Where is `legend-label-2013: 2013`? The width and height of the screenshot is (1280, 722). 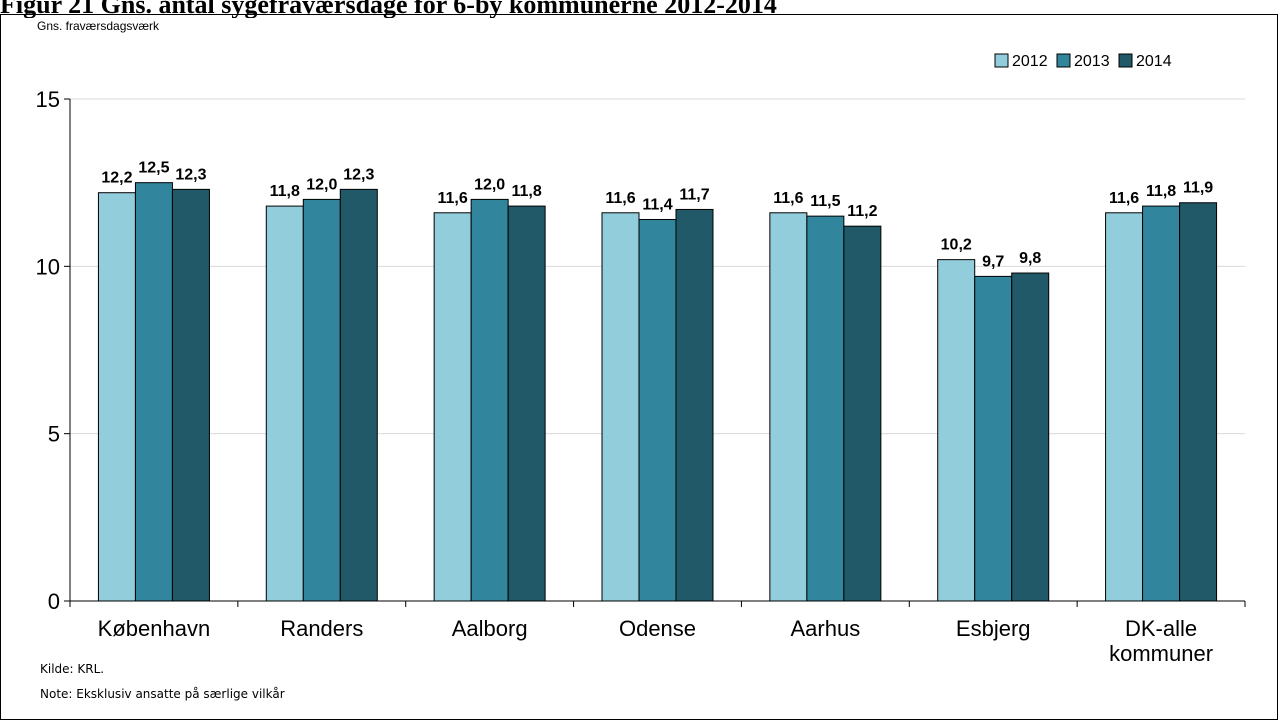
legend-label-2013: 2013 is located at coordinates (1092, 61).